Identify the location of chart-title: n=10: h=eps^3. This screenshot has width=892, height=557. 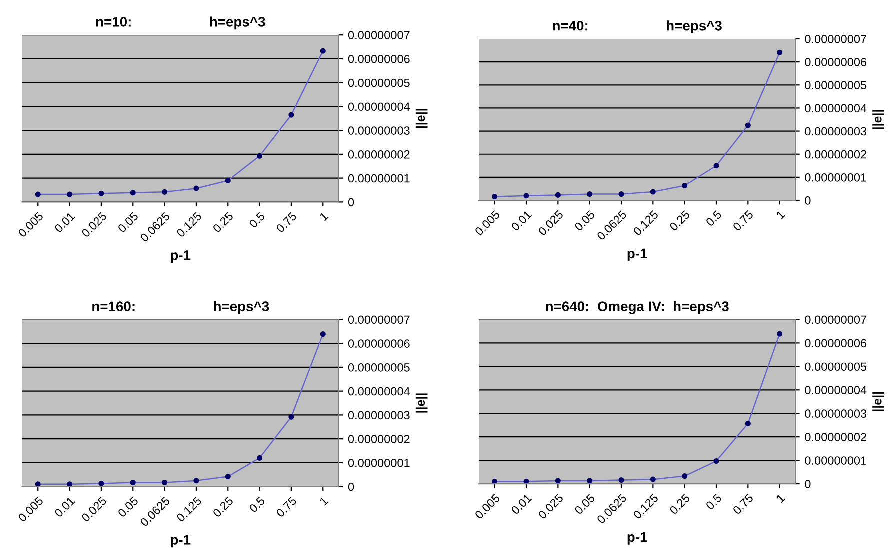
(181, 23).